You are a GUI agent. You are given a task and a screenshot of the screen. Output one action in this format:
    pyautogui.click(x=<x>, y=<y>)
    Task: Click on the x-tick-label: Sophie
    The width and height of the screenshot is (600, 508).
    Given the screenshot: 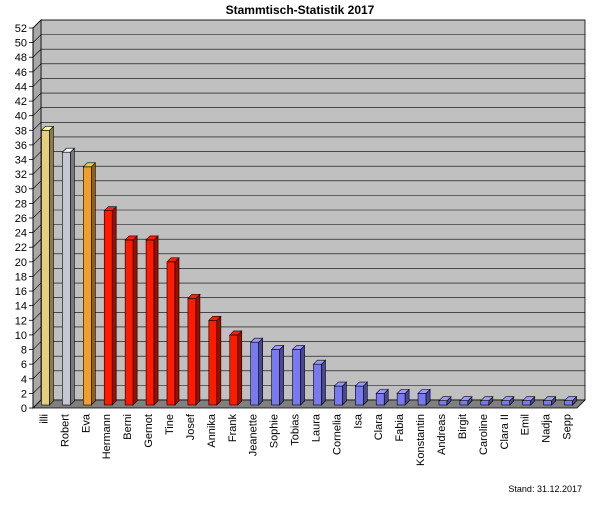 What is the action you would take?
    pyautogui.click(x=275, y=431)
    